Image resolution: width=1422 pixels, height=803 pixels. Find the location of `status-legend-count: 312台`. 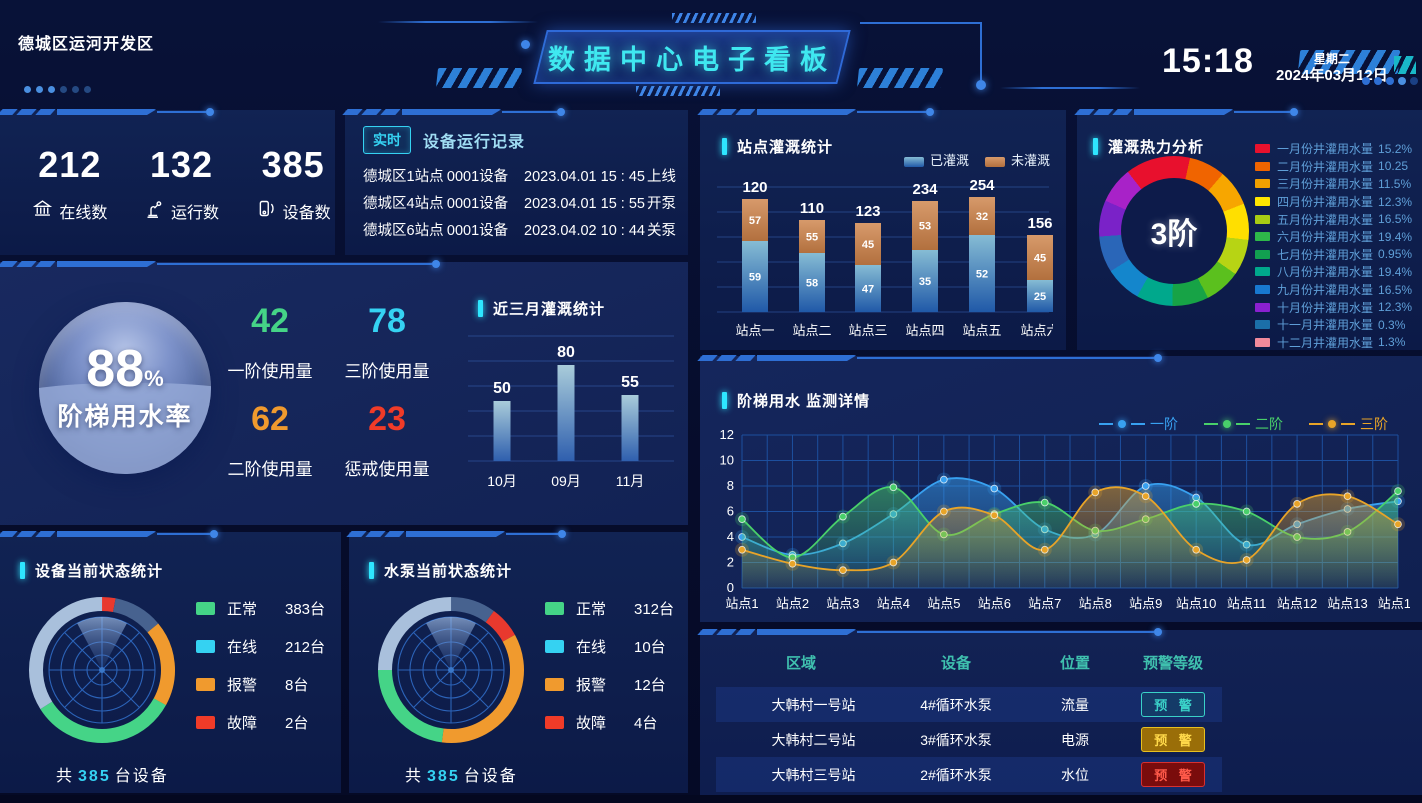

status-legend-count: 312台 is located at coordinates (654, 609).